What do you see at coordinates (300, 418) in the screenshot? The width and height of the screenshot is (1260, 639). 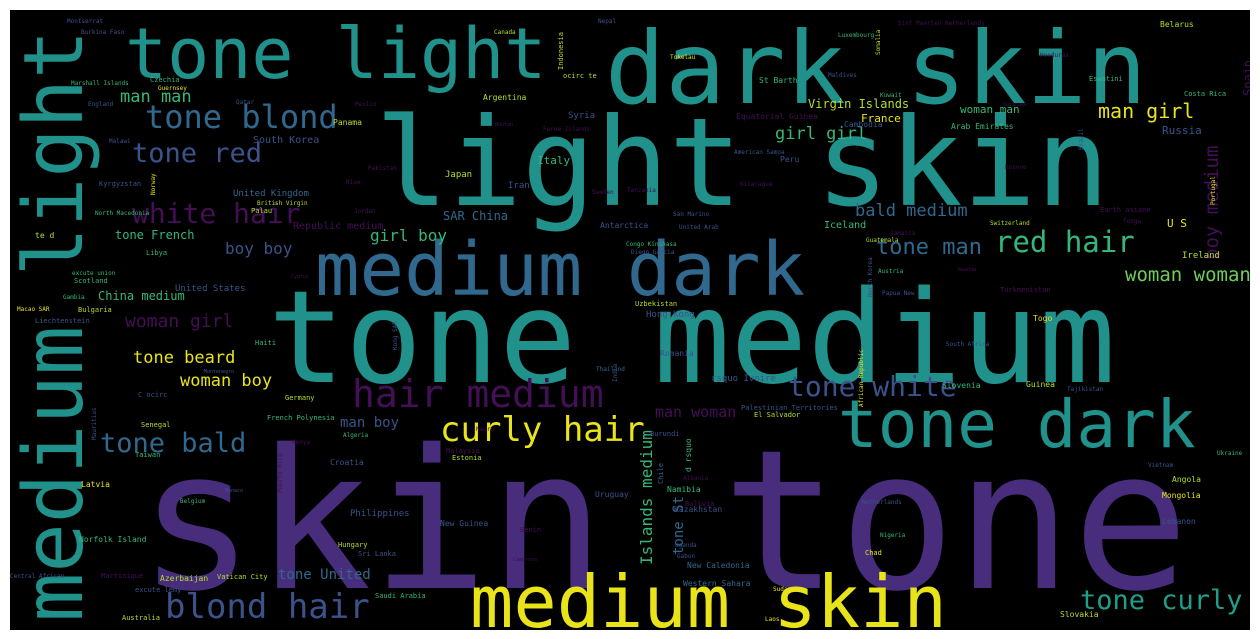 I see `cloud-word: French Polynesia` at bounding box center [300, 418].